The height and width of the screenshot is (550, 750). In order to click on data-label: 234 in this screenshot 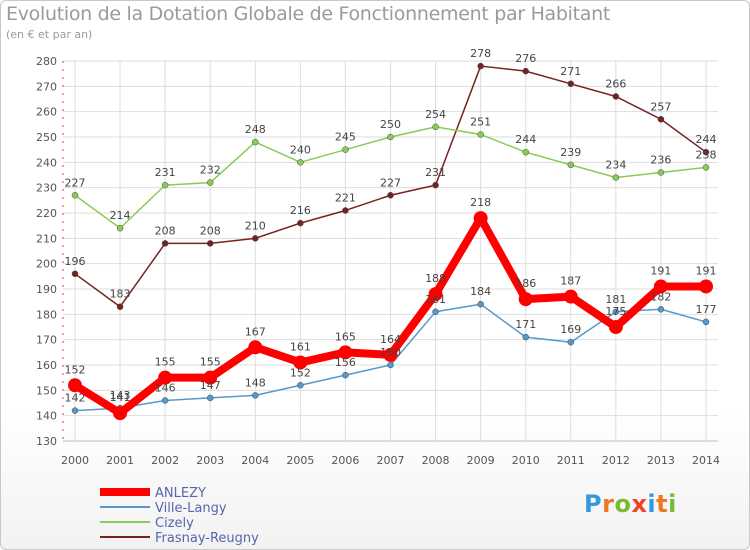, I will do `click(615, 165)`.